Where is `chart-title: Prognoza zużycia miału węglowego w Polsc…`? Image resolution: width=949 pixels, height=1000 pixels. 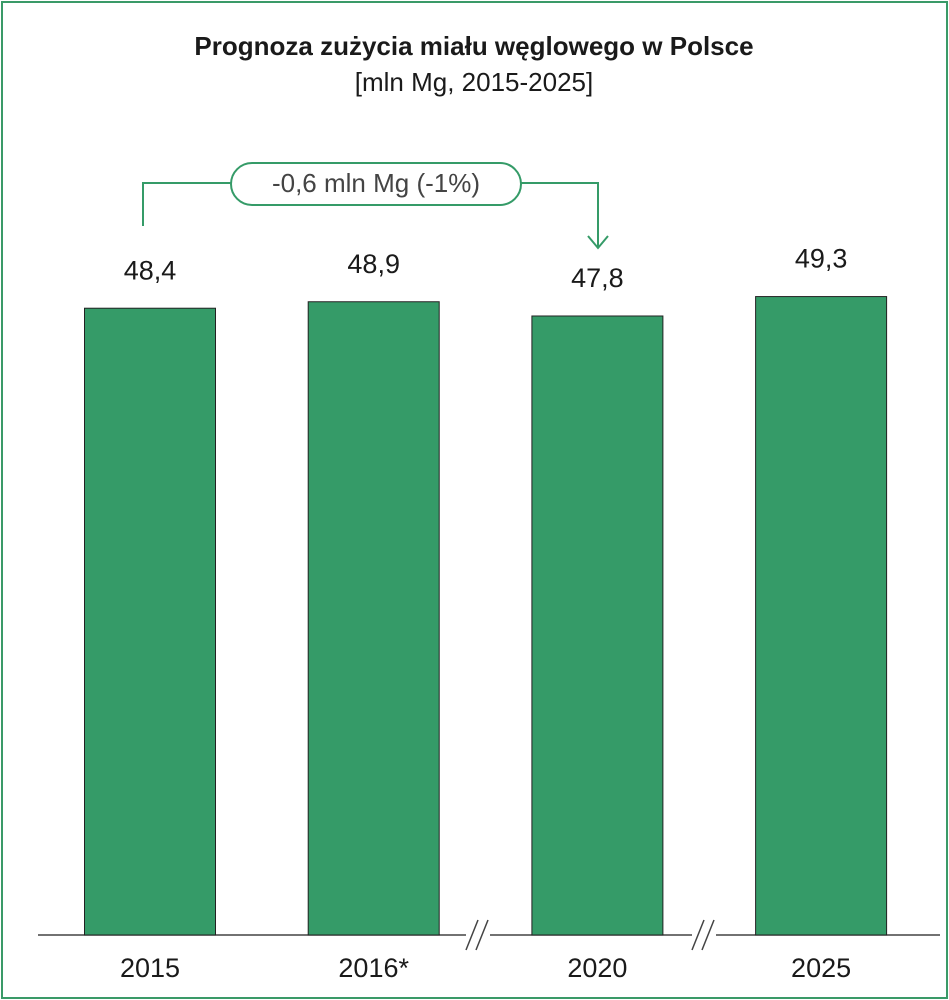
chart-title: Prognoza zużycia miału węglowego w Polsc… is located at coordinates (473, 46).